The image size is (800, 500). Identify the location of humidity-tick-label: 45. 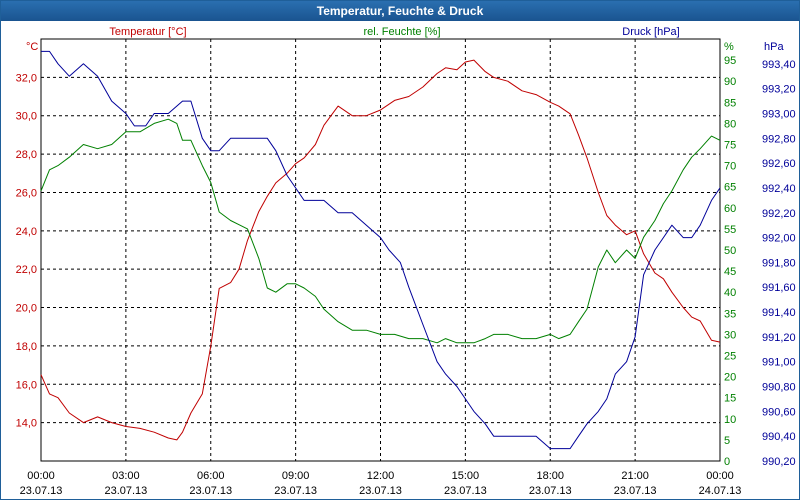
(730, 272).